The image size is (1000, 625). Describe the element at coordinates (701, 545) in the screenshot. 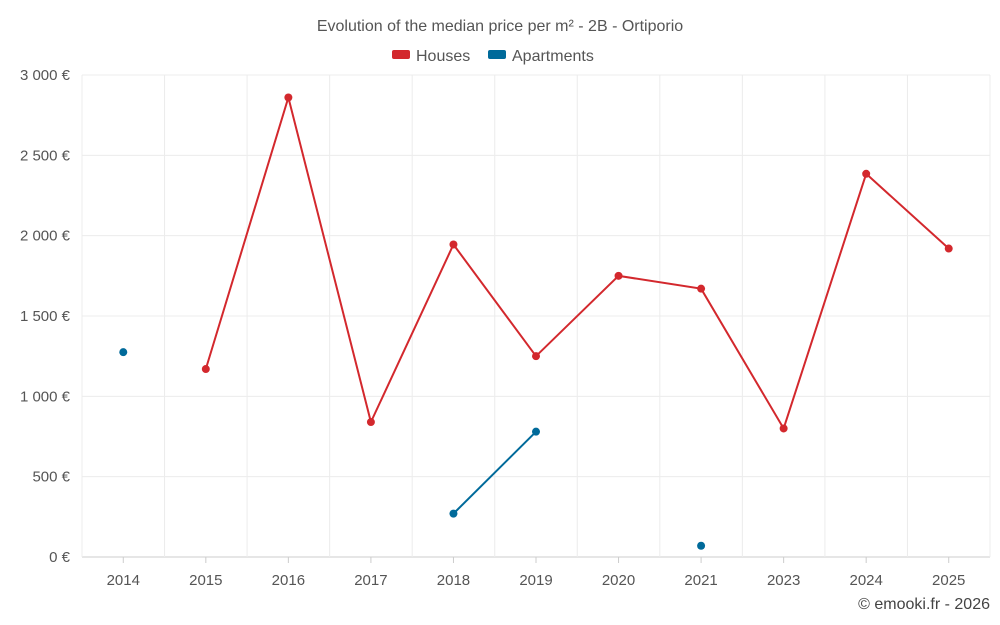

I see `data-point-apartments-2021` at that location.